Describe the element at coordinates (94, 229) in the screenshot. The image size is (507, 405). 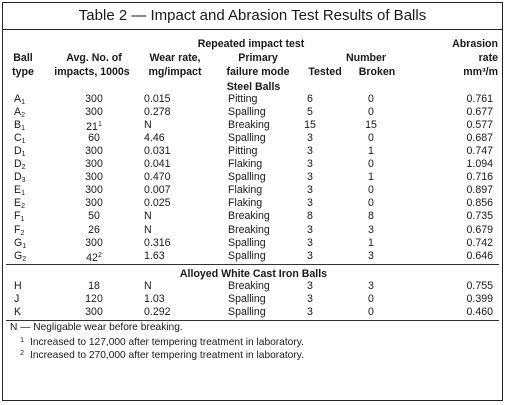
I see `cell-avg-impacts: 26` at that location.